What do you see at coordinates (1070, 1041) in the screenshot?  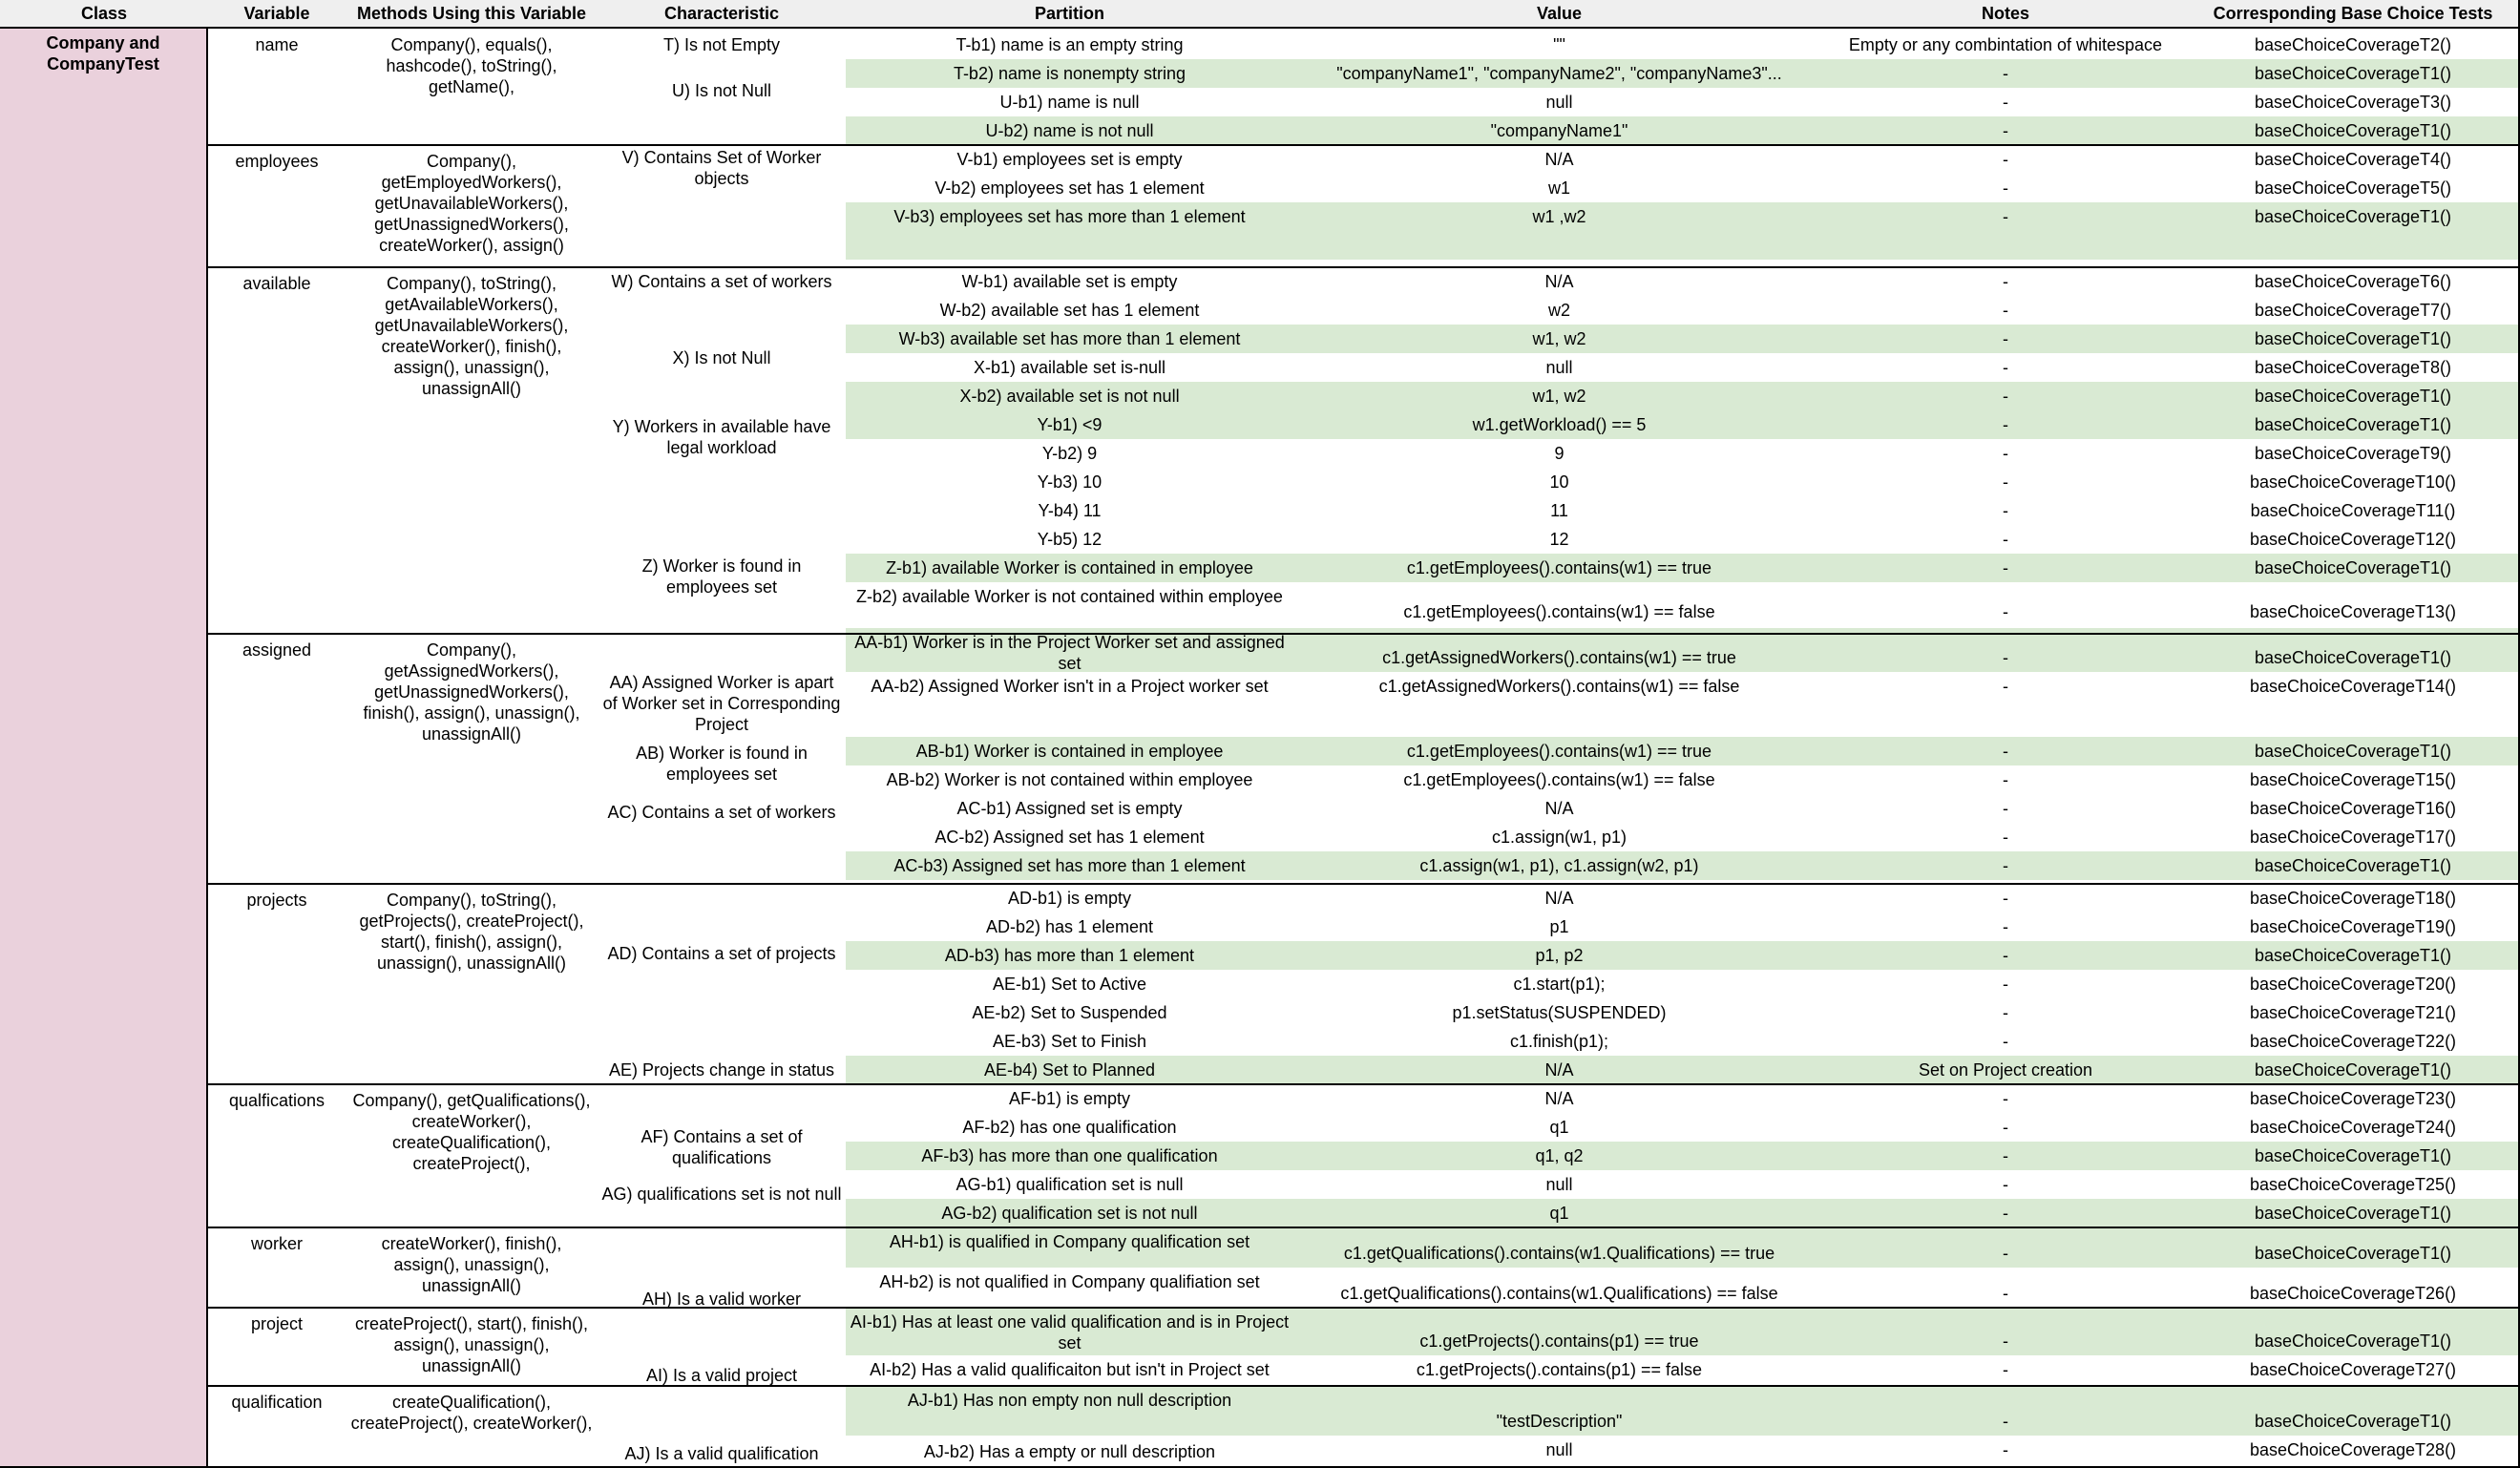 I see `partition-cell: AE-b3) Set to Finish` at bounding box center [1070, 1041].